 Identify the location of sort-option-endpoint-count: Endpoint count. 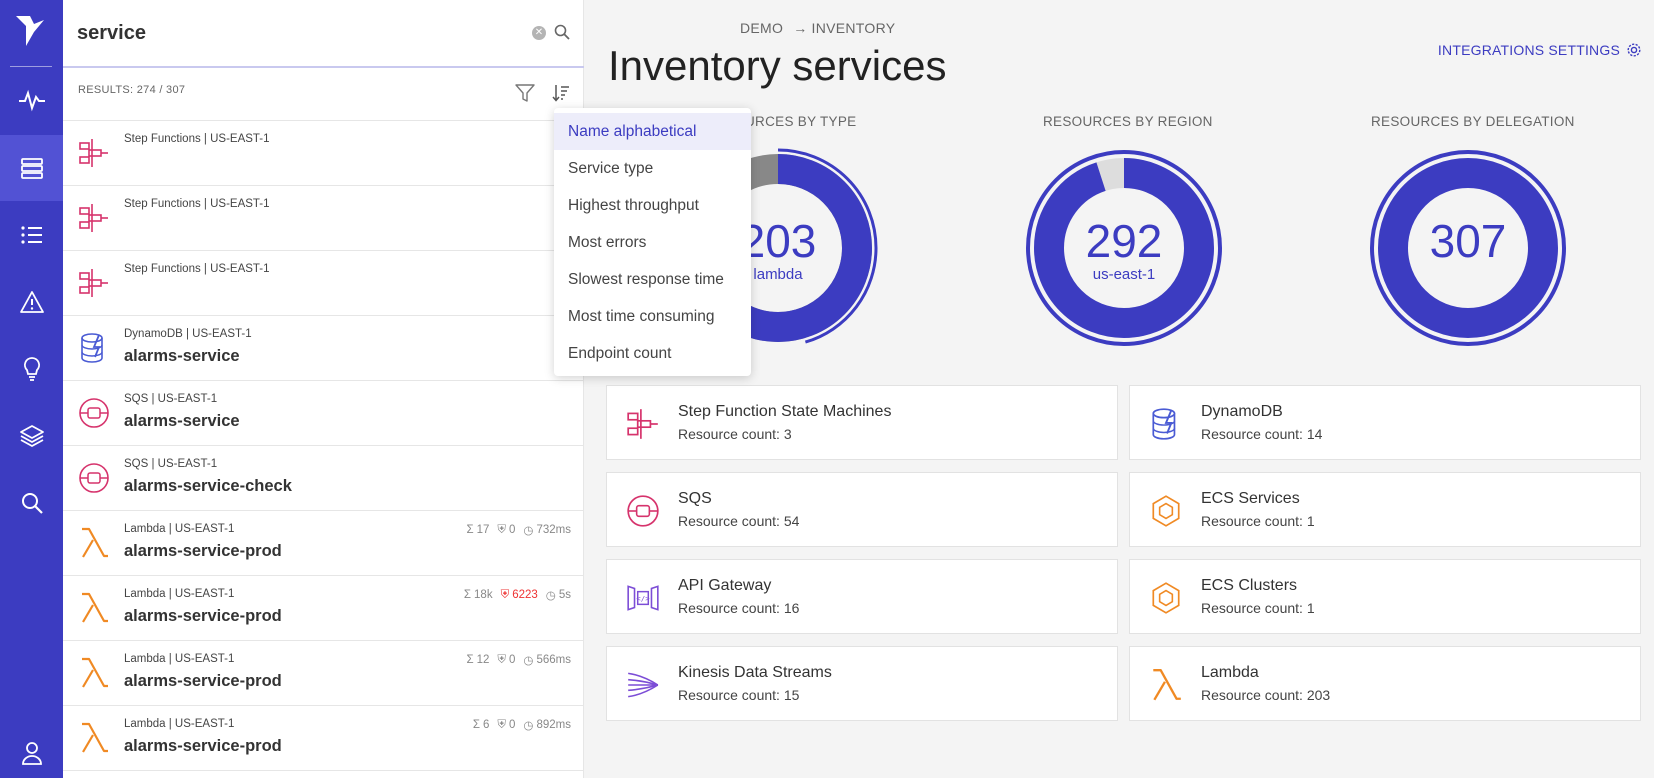
(620, 353).